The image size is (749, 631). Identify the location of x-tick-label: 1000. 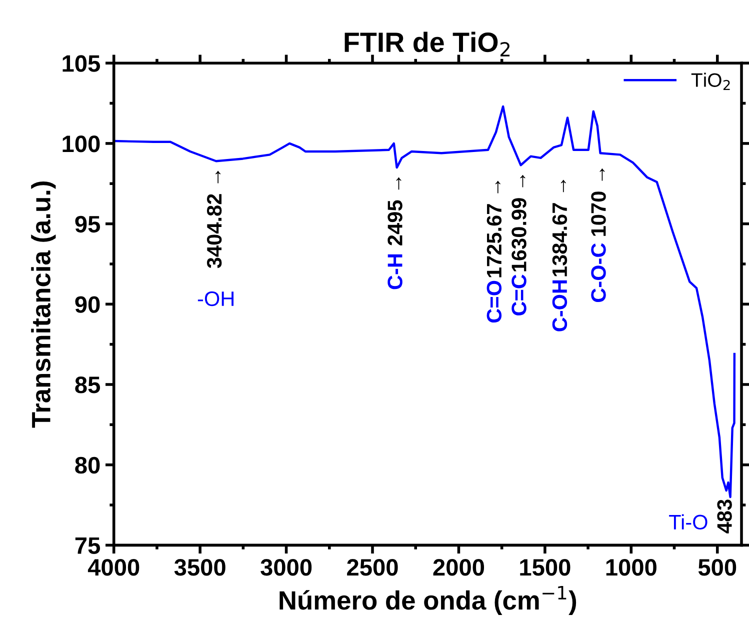
(631, 567).